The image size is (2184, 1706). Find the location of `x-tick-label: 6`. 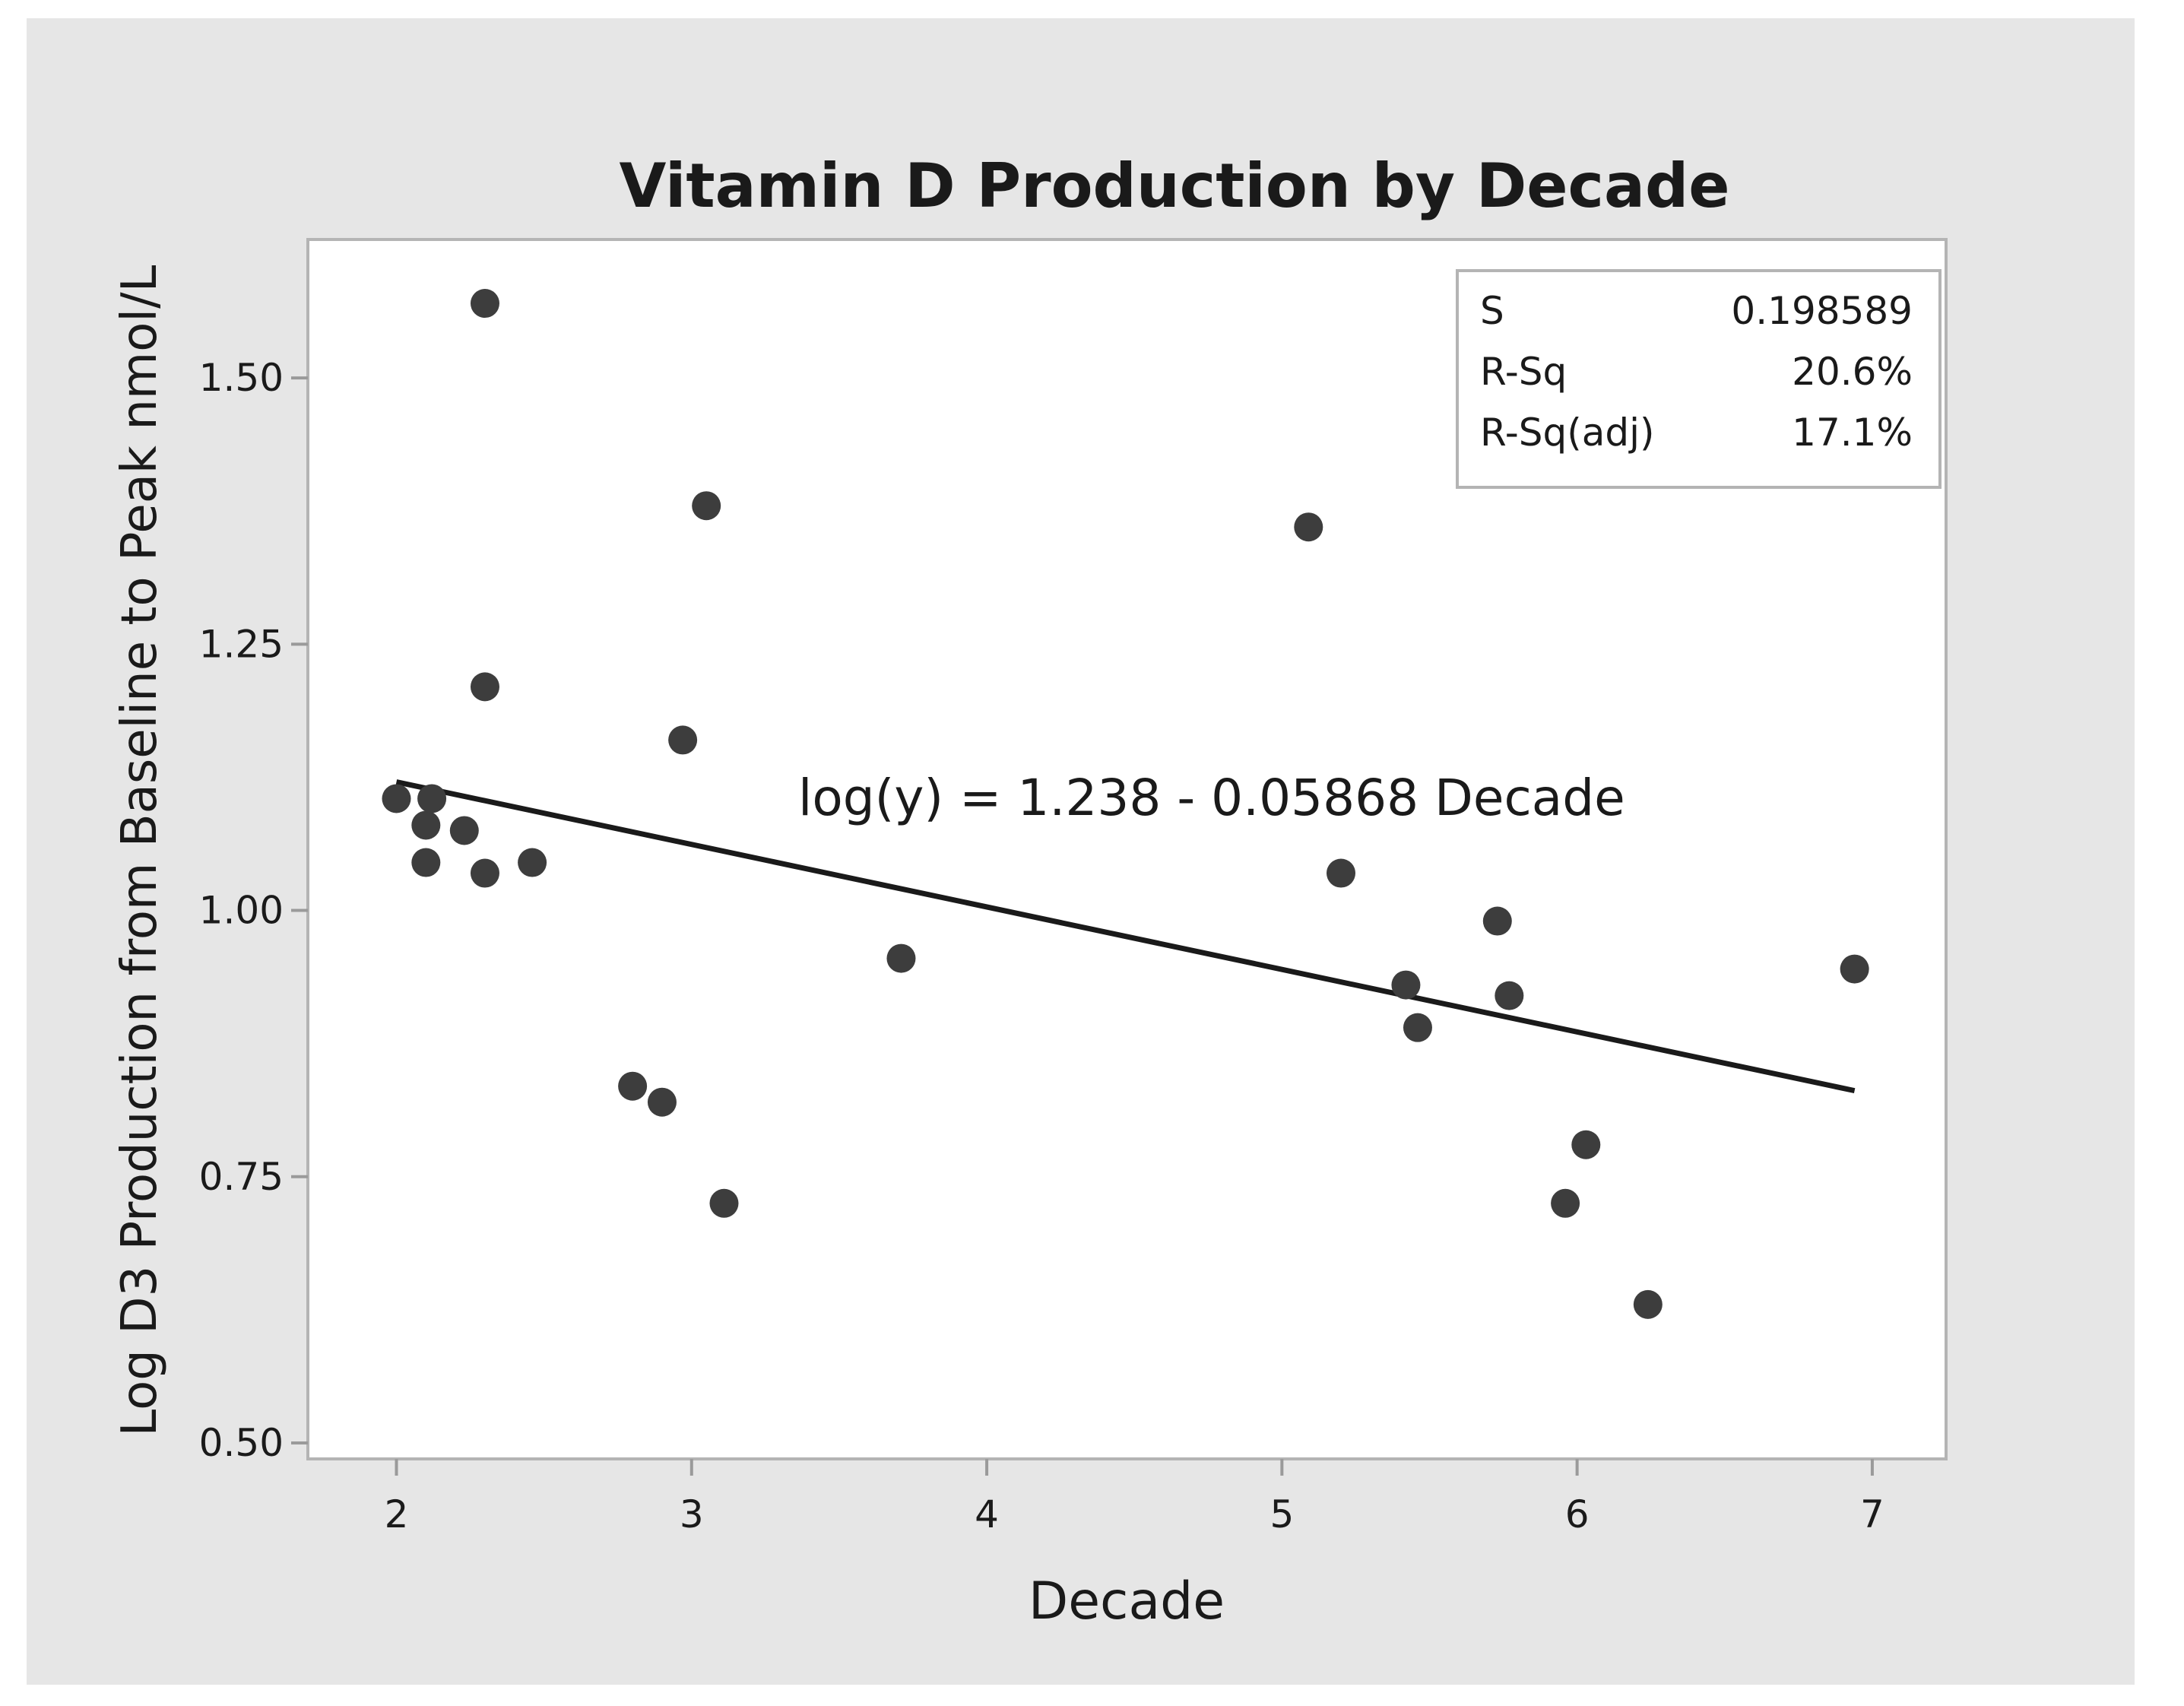

x-tick-label: 6 is located at coordinates (1577, 1514).